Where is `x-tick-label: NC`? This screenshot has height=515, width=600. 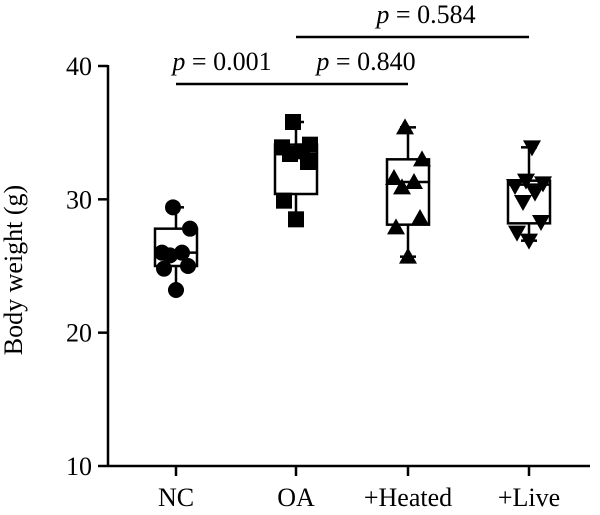
x-tick-label: NC is located at coordinates (176, 497).